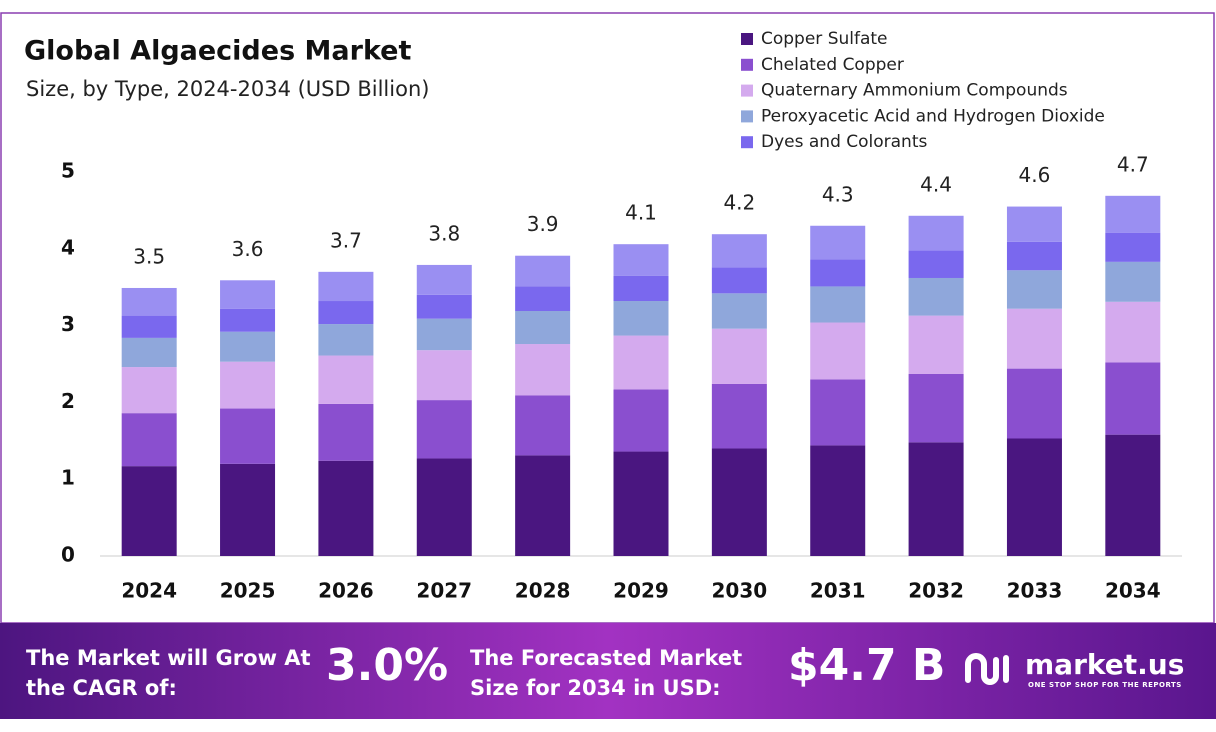  Describe the element at coordinates (933, 116) in the screenshot. I see `legend-label: Peroxyacetic Acid and Hydrogen Dioxide` at that location.